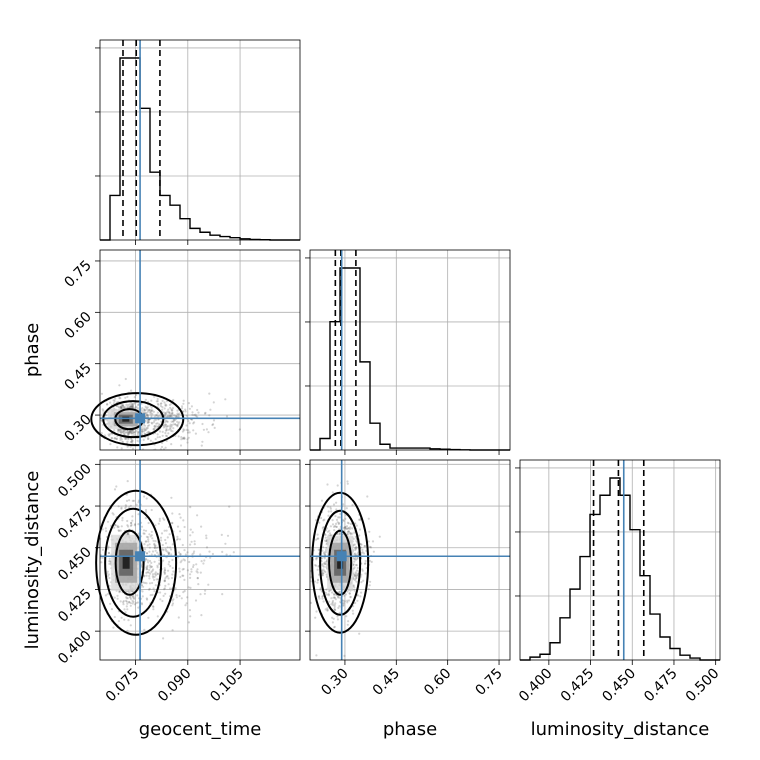  Describe the element at coordinates (77, 428) in the screenshot. I see `tick-label-y-phase: 0.30` at that location.